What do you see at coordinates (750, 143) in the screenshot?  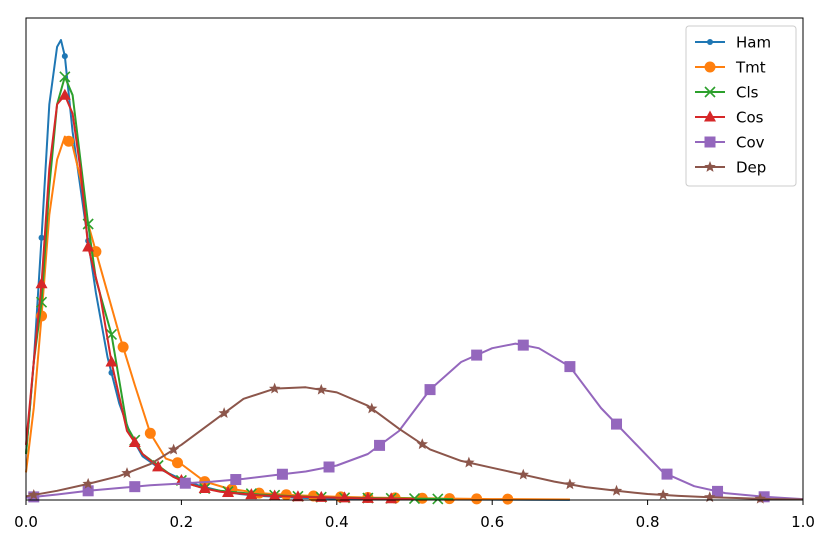 I see `legend-label: Cov` at bounding box center [750, 143].